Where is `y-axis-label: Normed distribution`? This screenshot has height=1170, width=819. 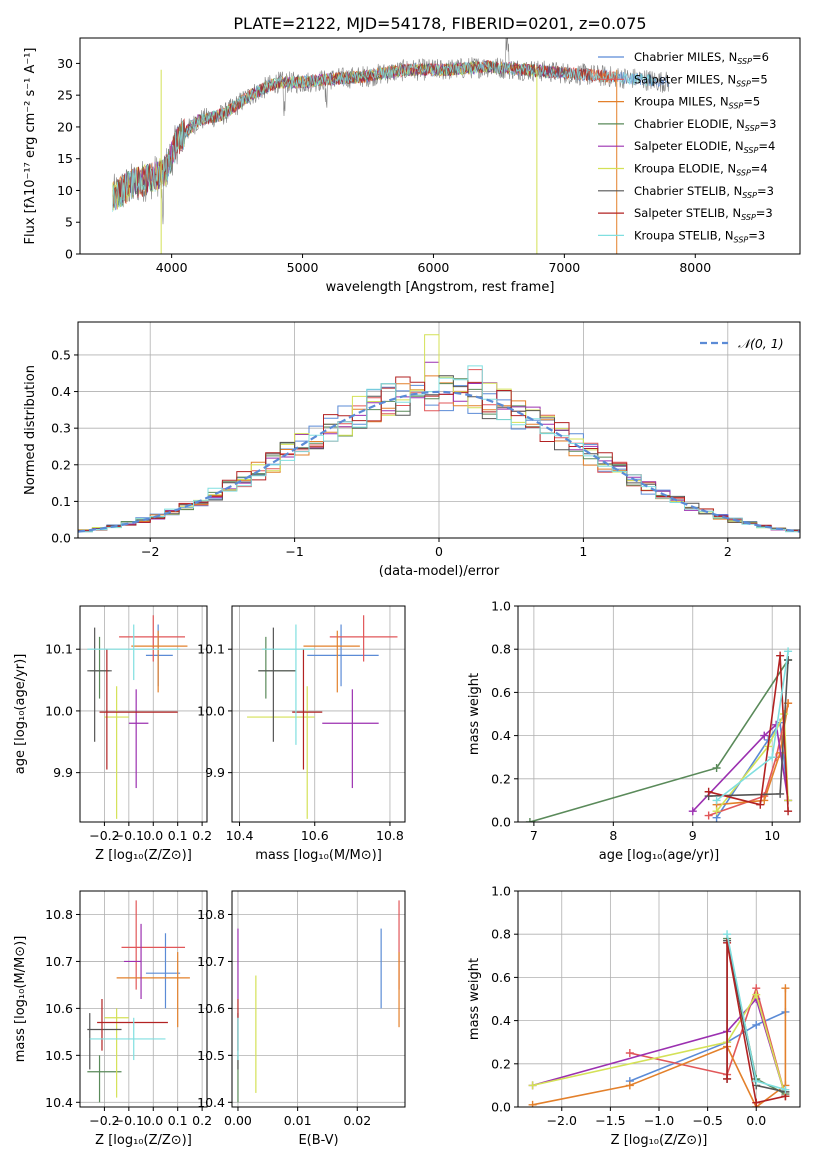
y-axis-label: Normed distribution is located at coordinates (30, 430).